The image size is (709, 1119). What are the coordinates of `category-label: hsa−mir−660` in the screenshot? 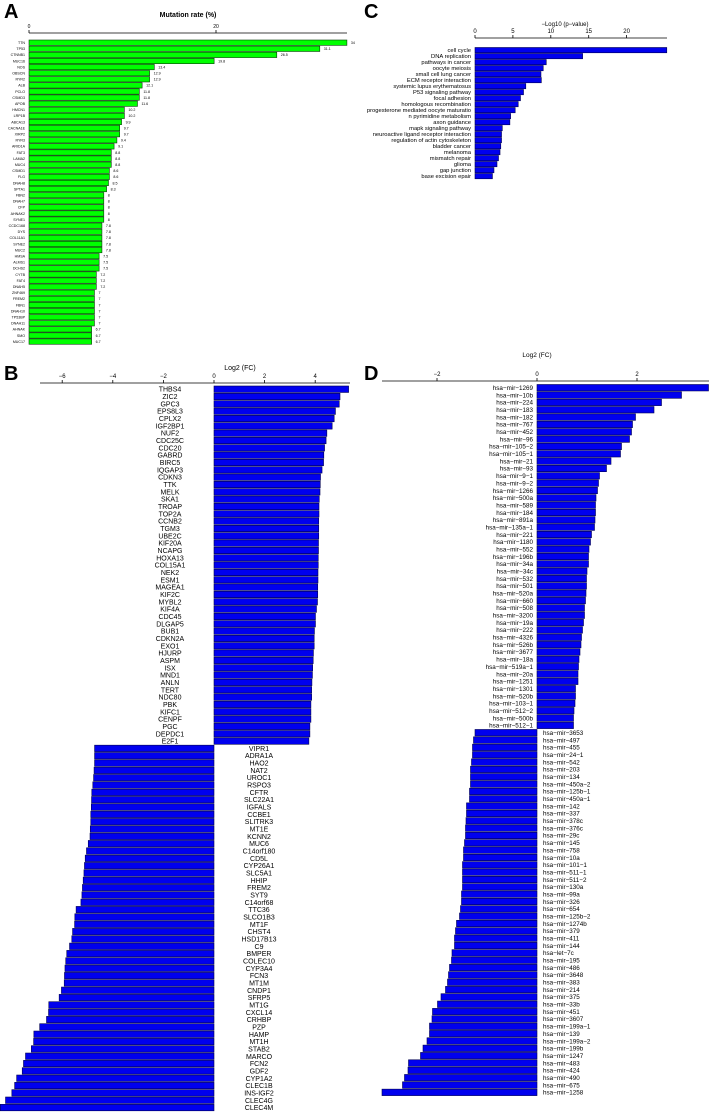 It's located at (514, 601).